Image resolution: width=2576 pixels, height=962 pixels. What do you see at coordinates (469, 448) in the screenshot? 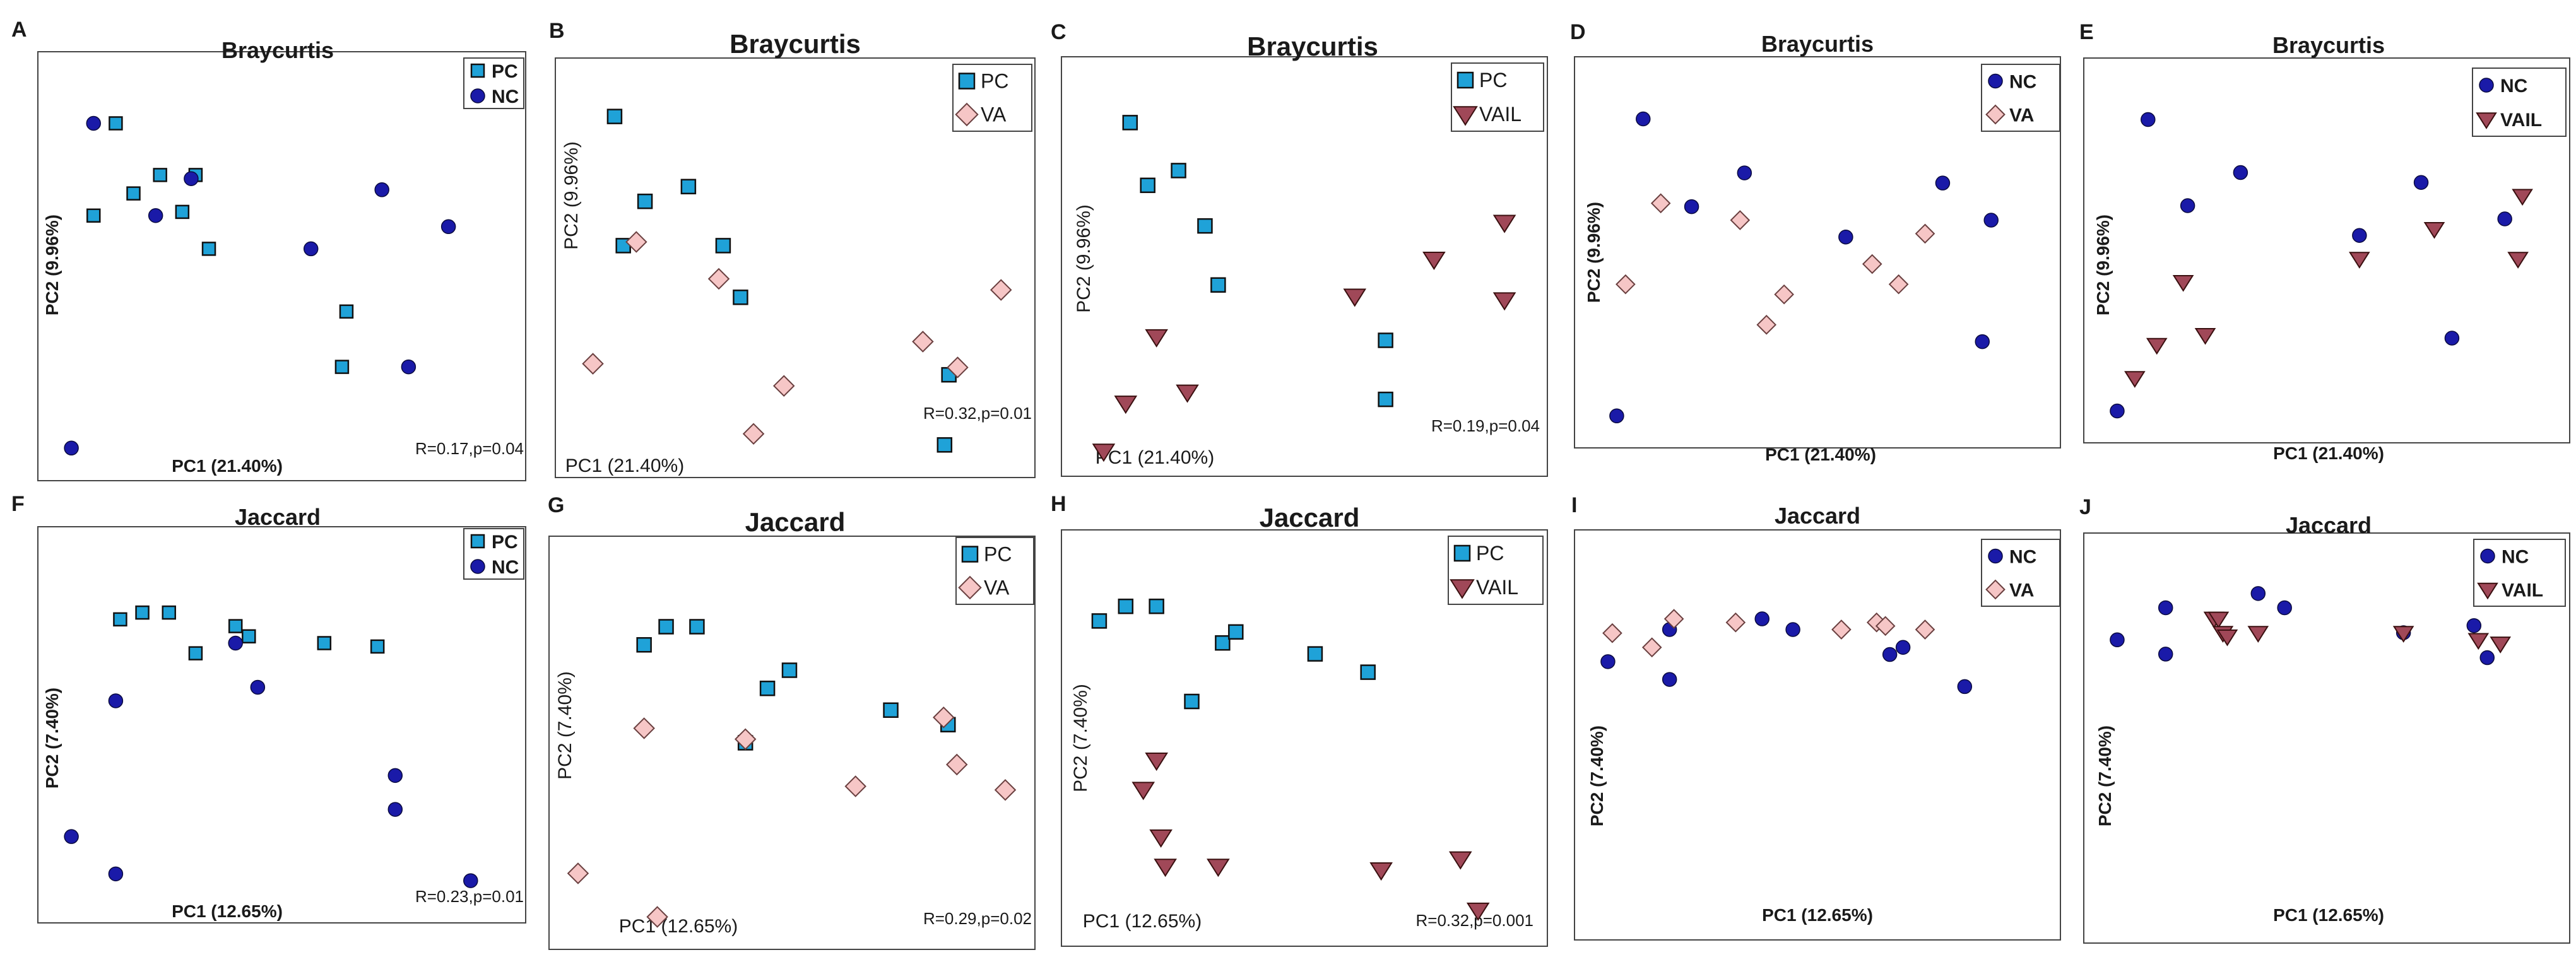
I see `stat-annotation: R=0.17,p=0.04` at bounding box center [469, 448].